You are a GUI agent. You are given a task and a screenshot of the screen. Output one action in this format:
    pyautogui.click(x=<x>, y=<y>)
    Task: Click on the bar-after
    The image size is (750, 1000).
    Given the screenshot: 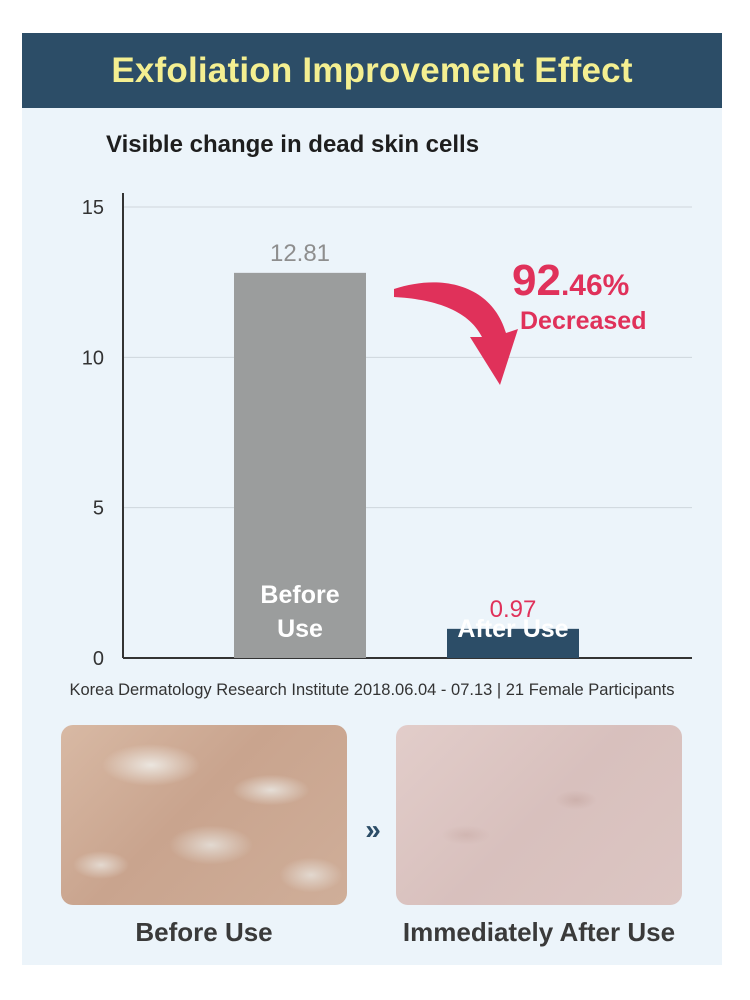 What is the action you would take?
    pyautogui.click(x=513, y=643)
    